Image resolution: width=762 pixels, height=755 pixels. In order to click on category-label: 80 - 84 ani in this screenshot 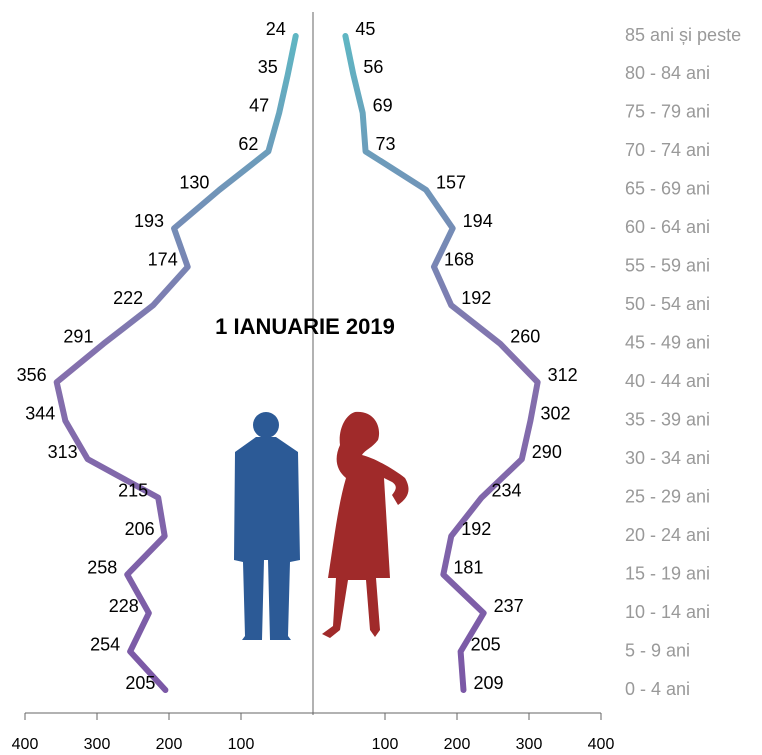, I will do `click(667, 73)`.